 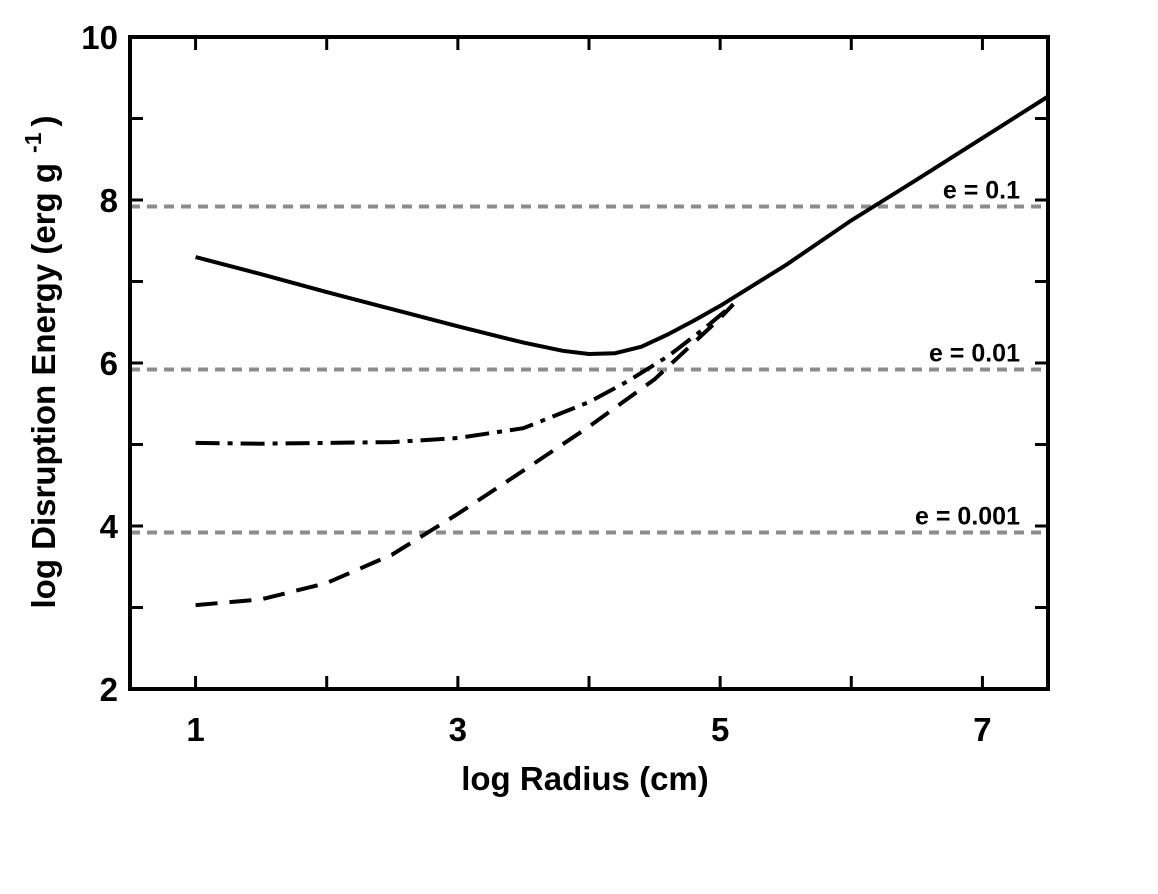 I want to click on x-axis-title: log Radius (cm), so click(x=585, y=778).